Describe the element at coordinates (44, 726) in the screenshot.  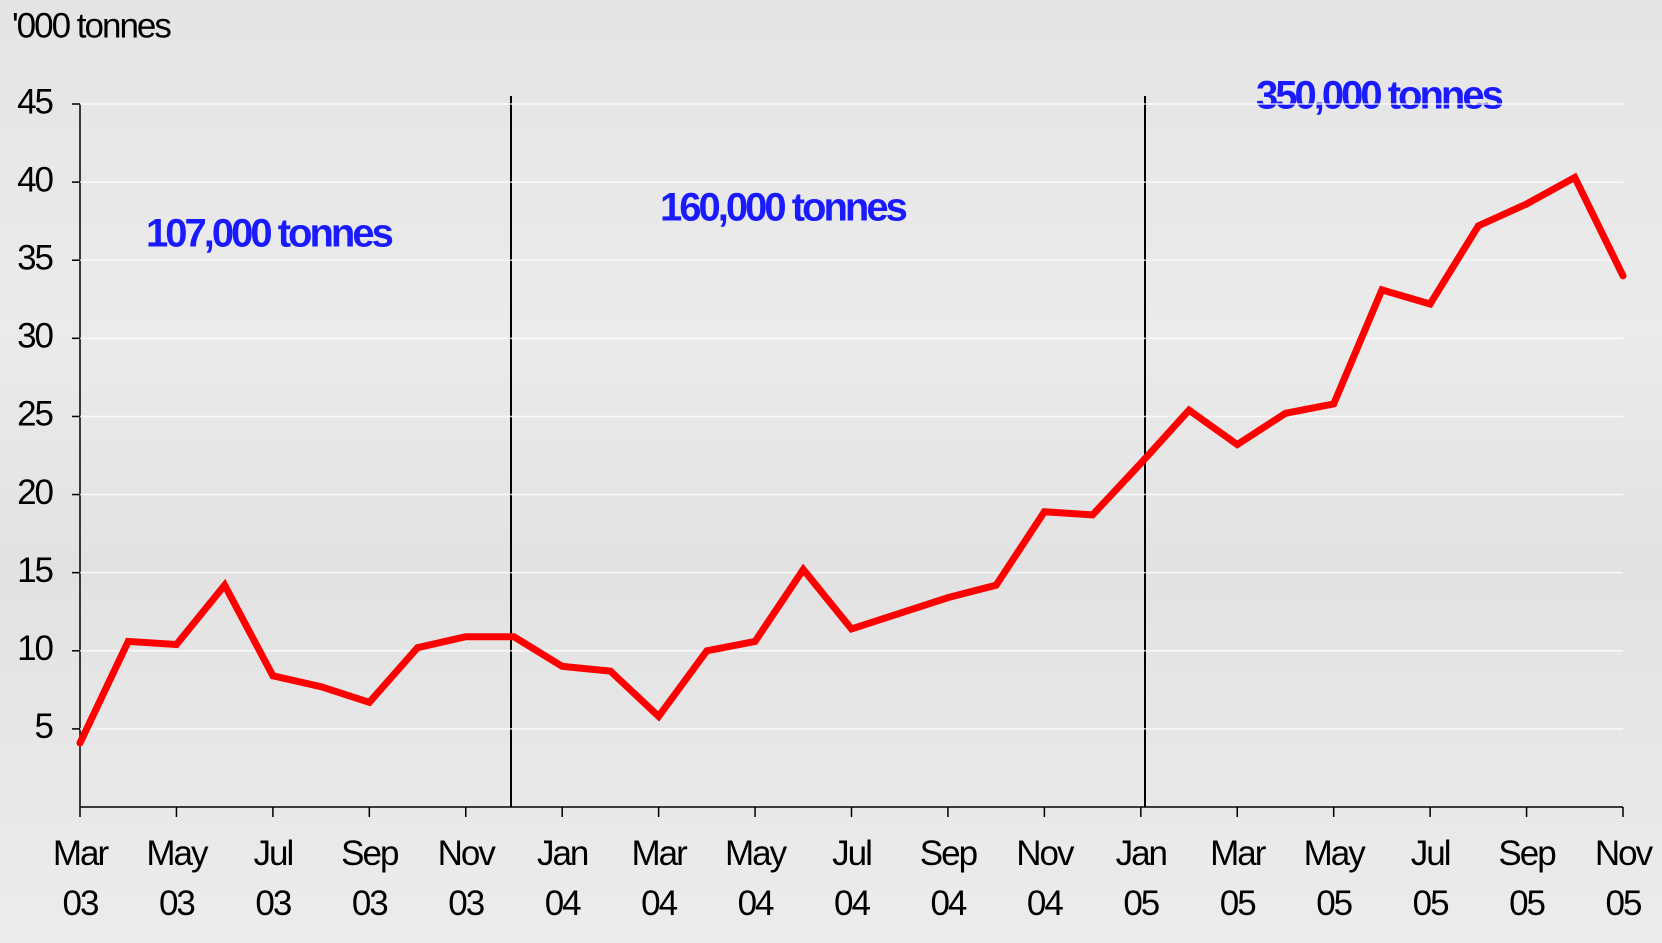
I see `y-tick-label: 5` at that location.